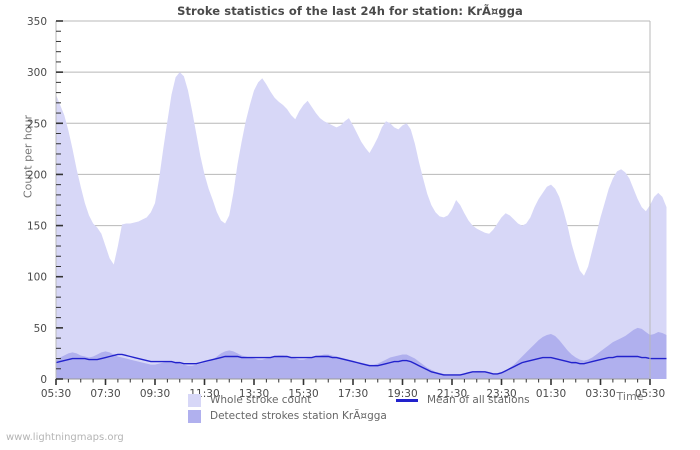 This screenshot has height=450, width=700. Describe the element at coordinates (37, 227) in the screenshot. I see `svg-text: 150` at that location.